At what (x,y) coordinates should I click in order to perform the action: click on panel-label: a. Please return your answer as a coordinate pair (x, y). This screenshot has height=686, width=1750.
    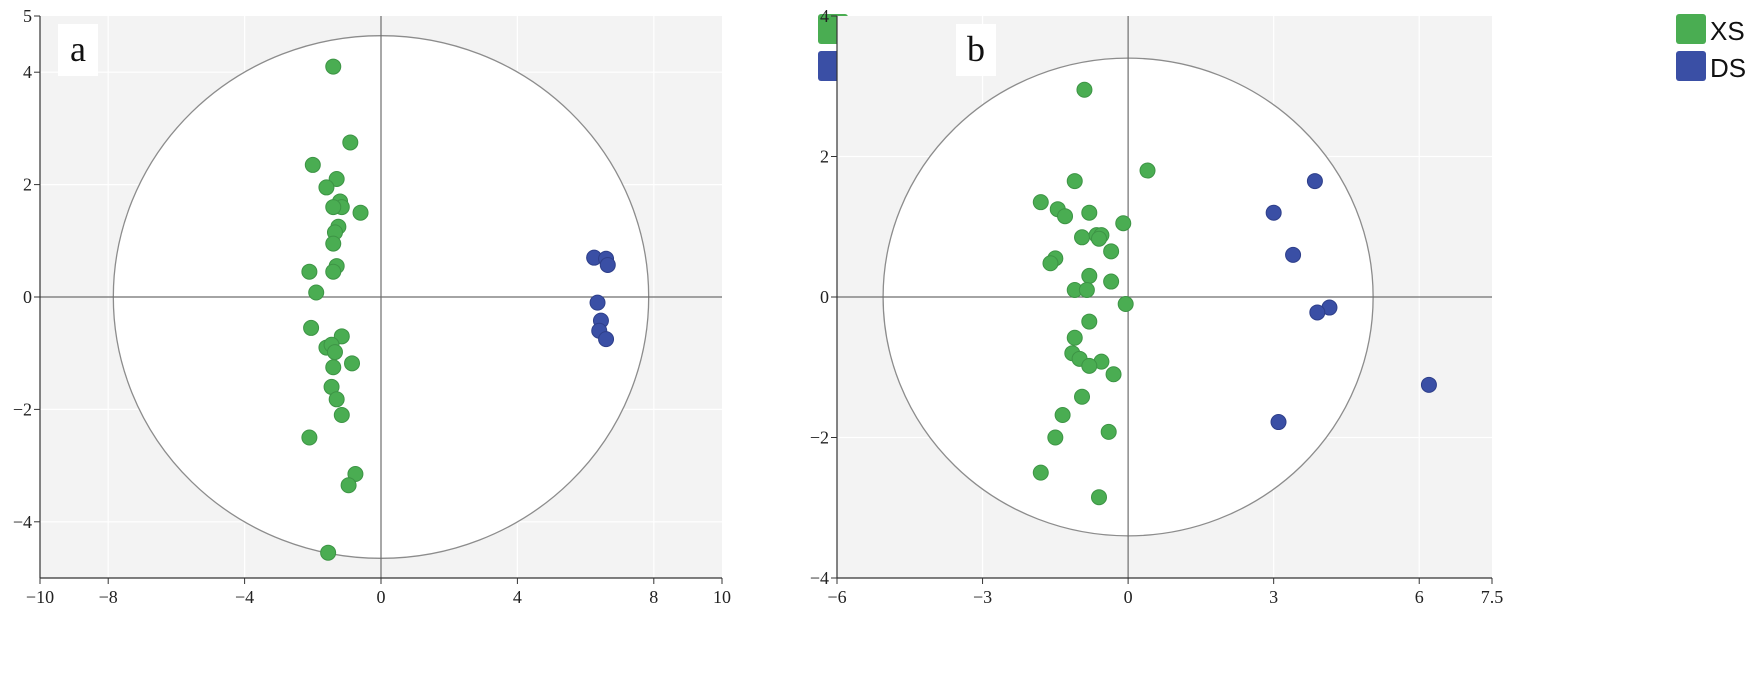
    Looking at the image, I should click on (78, 49).